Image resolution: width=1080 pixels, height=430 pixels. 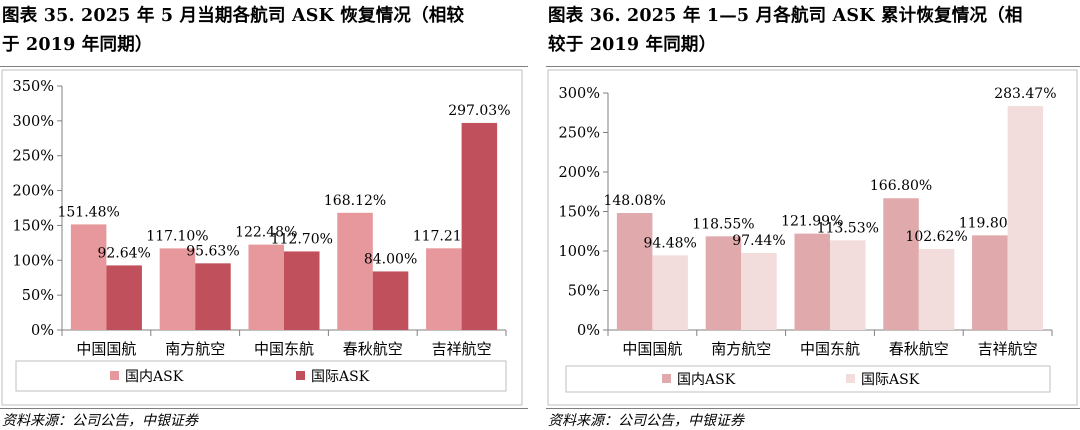 I want to click on data-label: 122.48%, so click(x=266, y=233).